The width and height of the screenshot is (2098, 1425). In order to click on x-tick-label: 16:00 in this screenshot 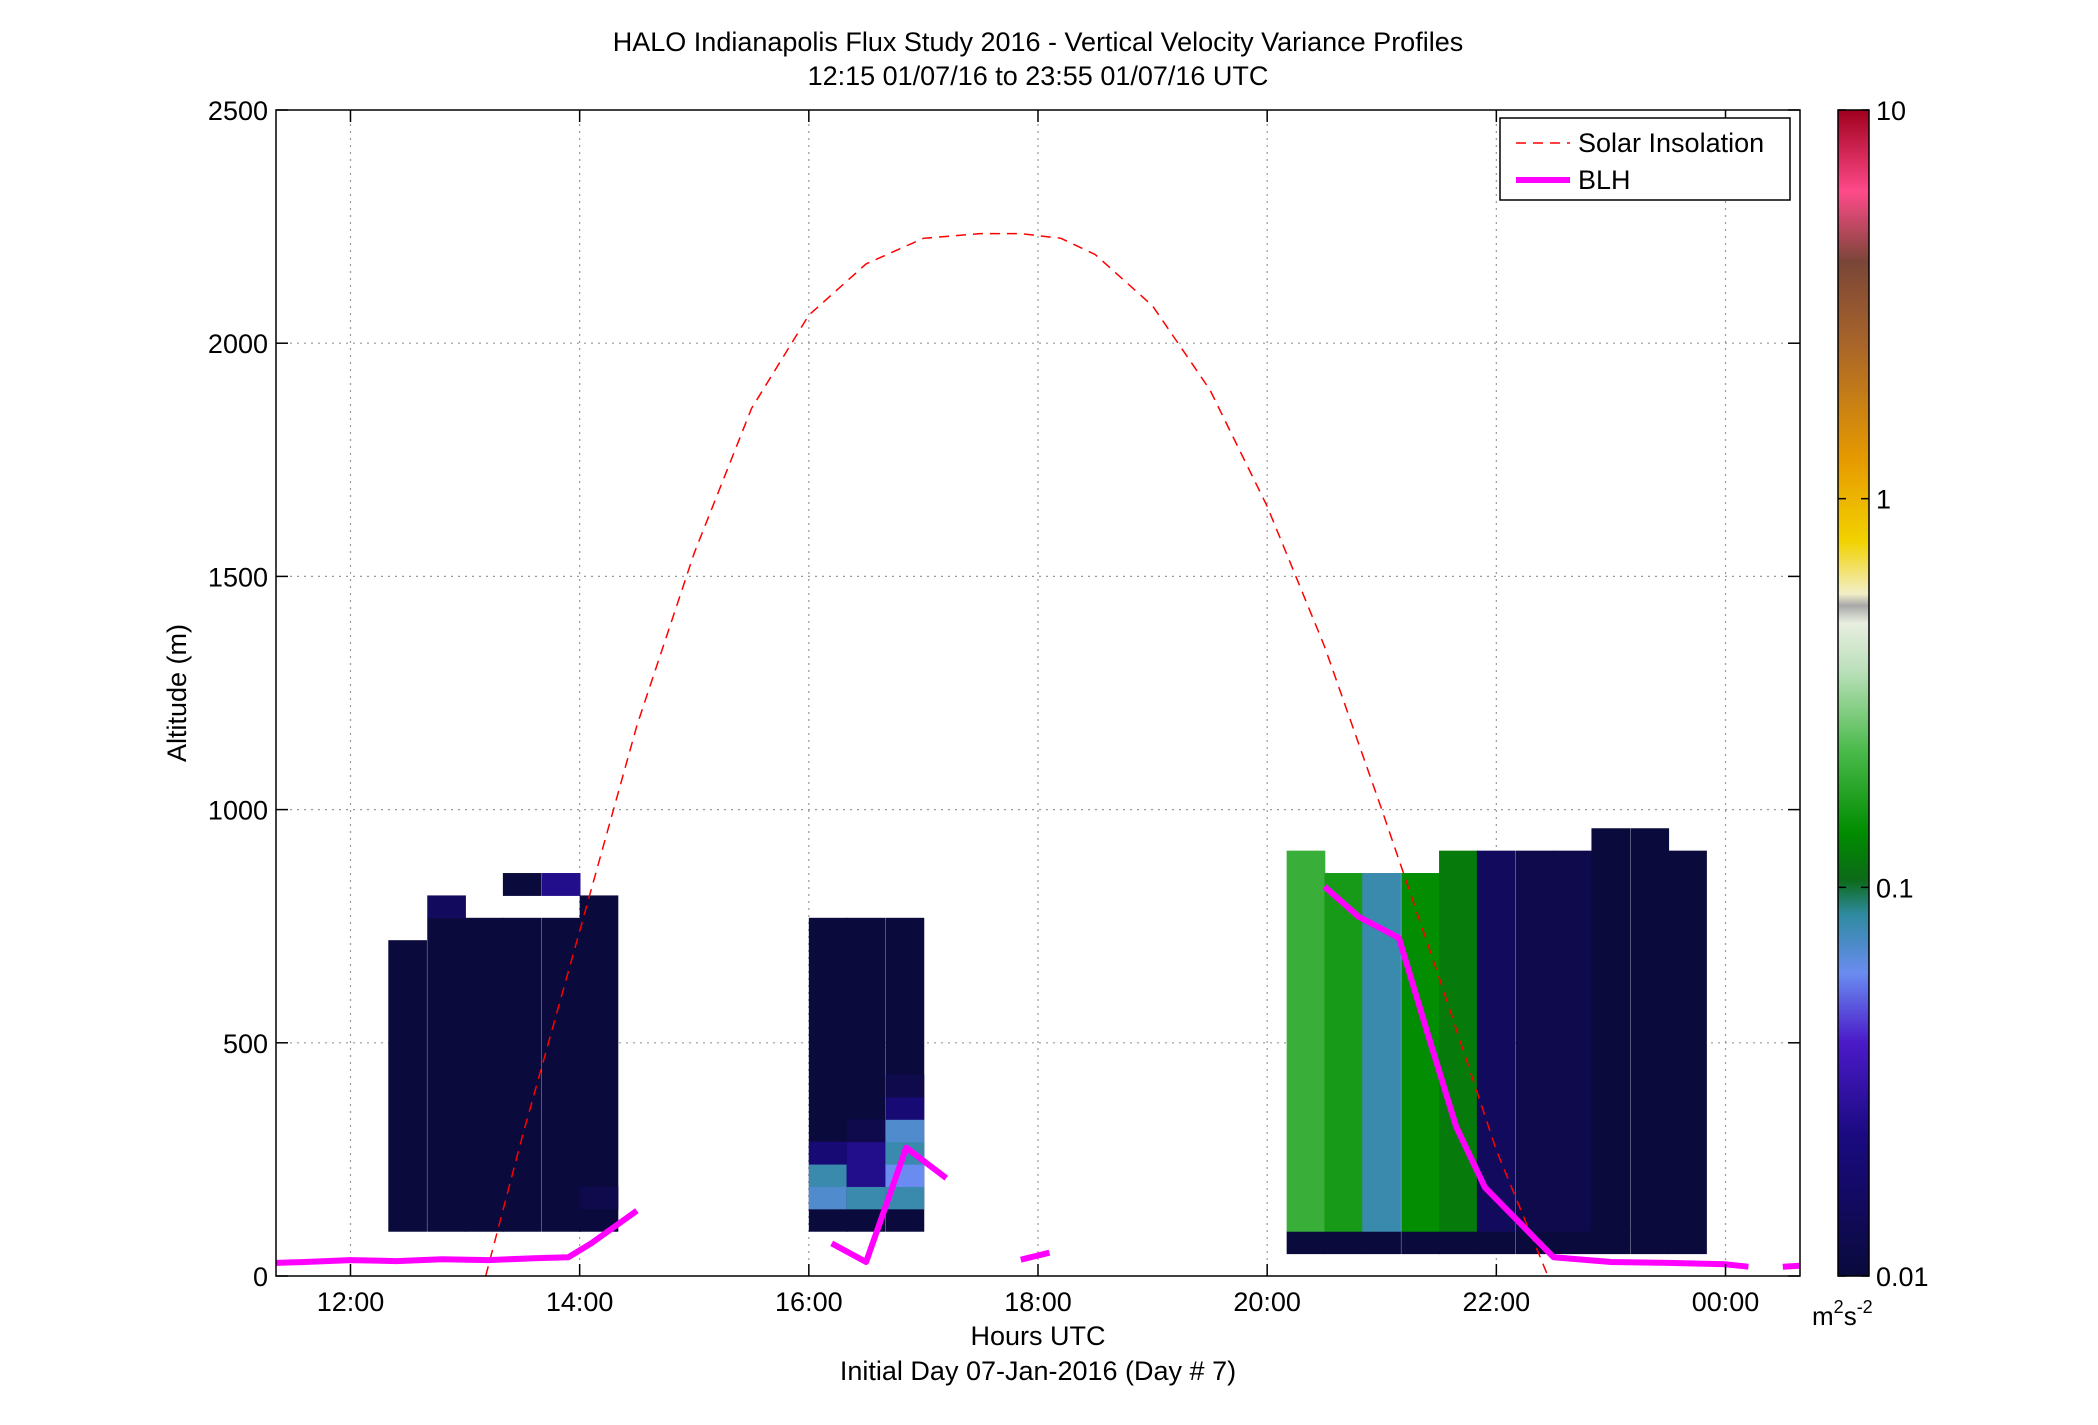, I will do `click(809, 1302)`.